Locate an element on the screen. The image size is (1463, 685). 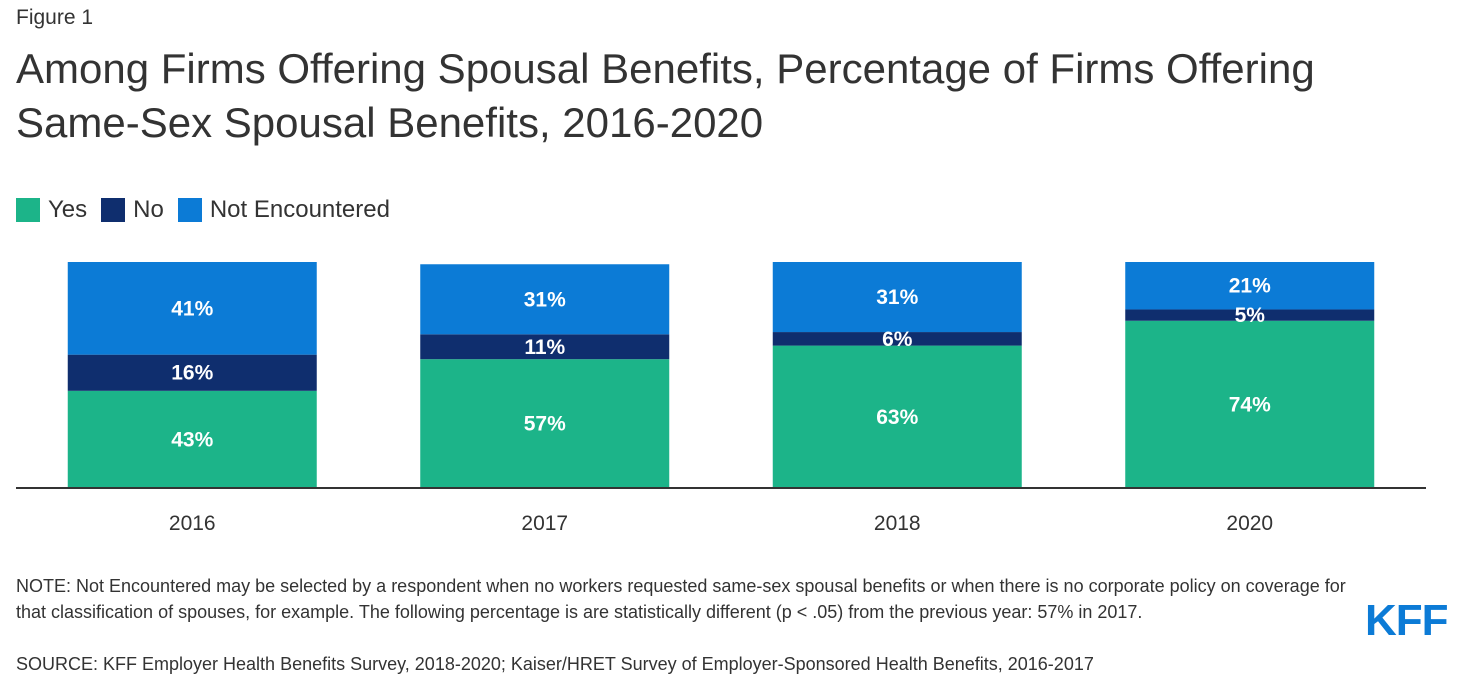
data-label-no-2017: 11% is located at coordinates (544, 347).